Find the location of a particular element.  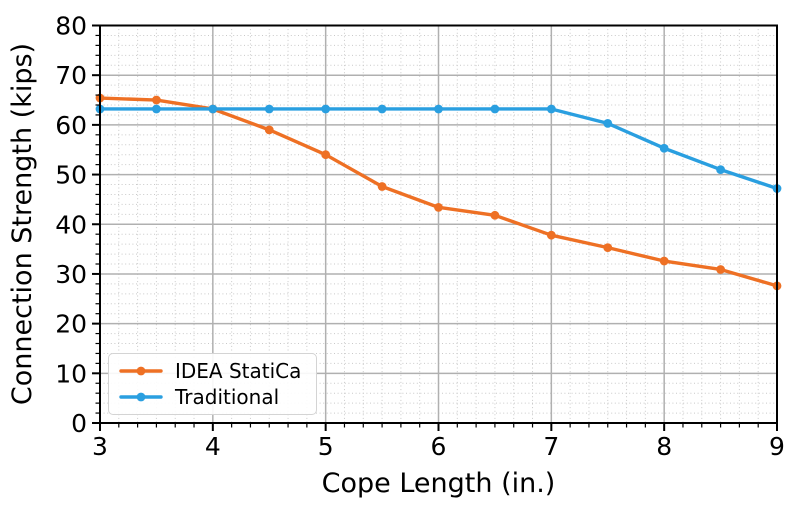

legend-label: IDEA StatiCa is located at coordinates (238, 371).